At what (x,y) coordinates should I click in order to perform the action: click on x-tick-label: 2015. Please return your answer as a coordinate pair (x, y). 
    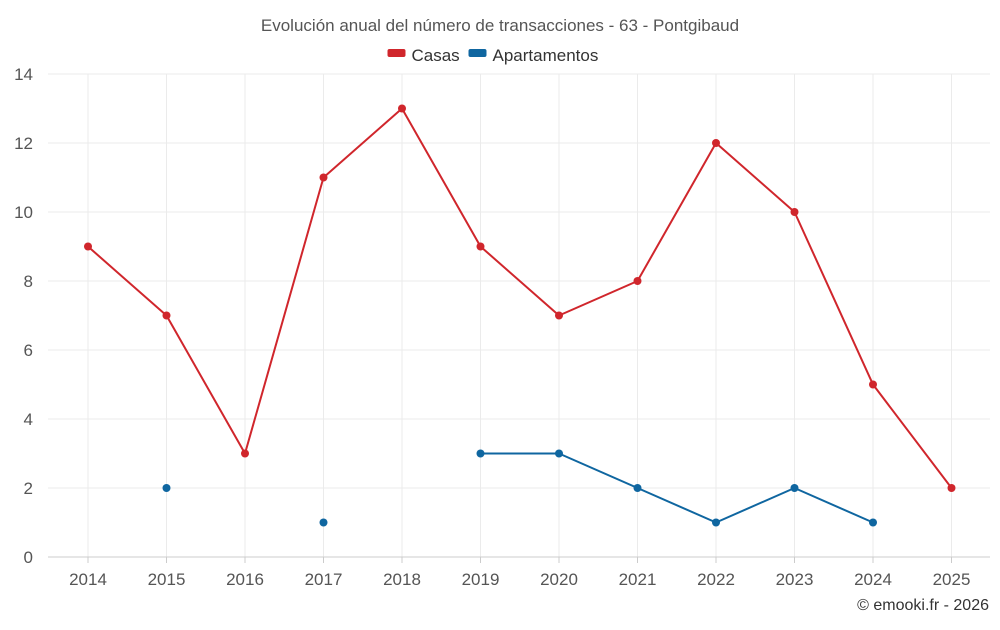
    Looking at the image, I should click on (167, 579).